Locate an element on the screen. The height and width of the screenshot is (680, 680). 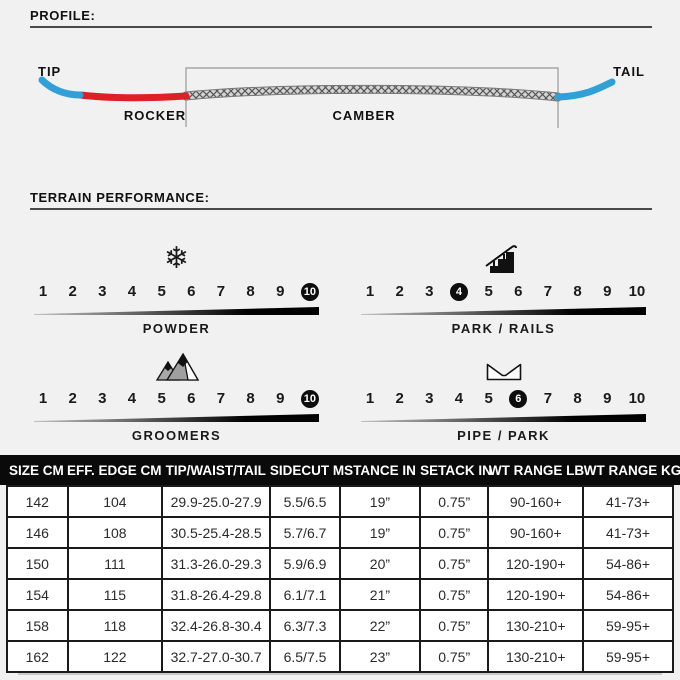
rocker-segment is located at coordinates (133, 96).